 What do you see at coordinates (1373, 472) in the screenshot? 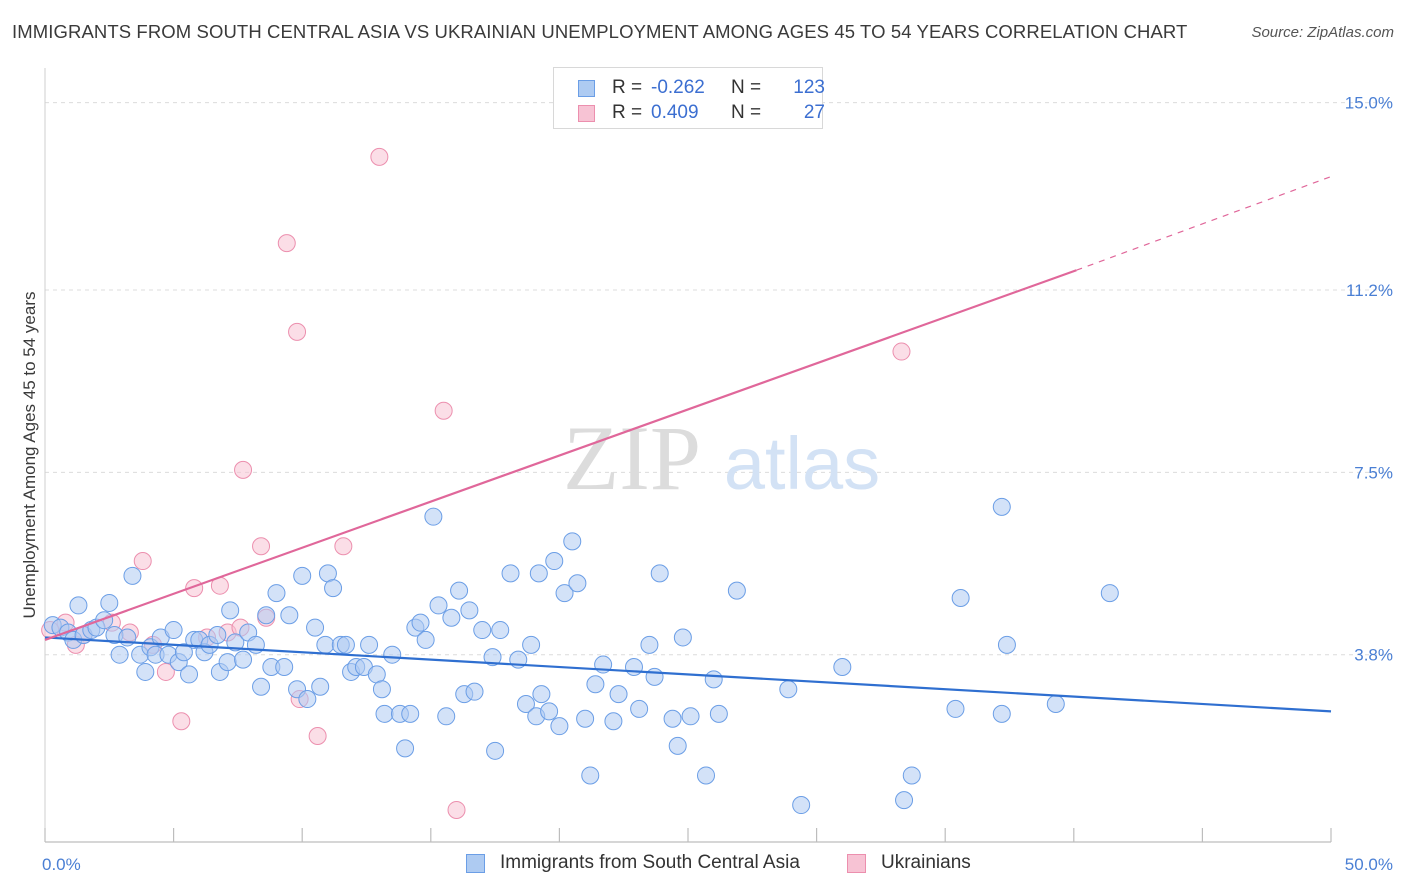
I see `y-tick-label: 7.5%` at bounding box center [1373, 472].